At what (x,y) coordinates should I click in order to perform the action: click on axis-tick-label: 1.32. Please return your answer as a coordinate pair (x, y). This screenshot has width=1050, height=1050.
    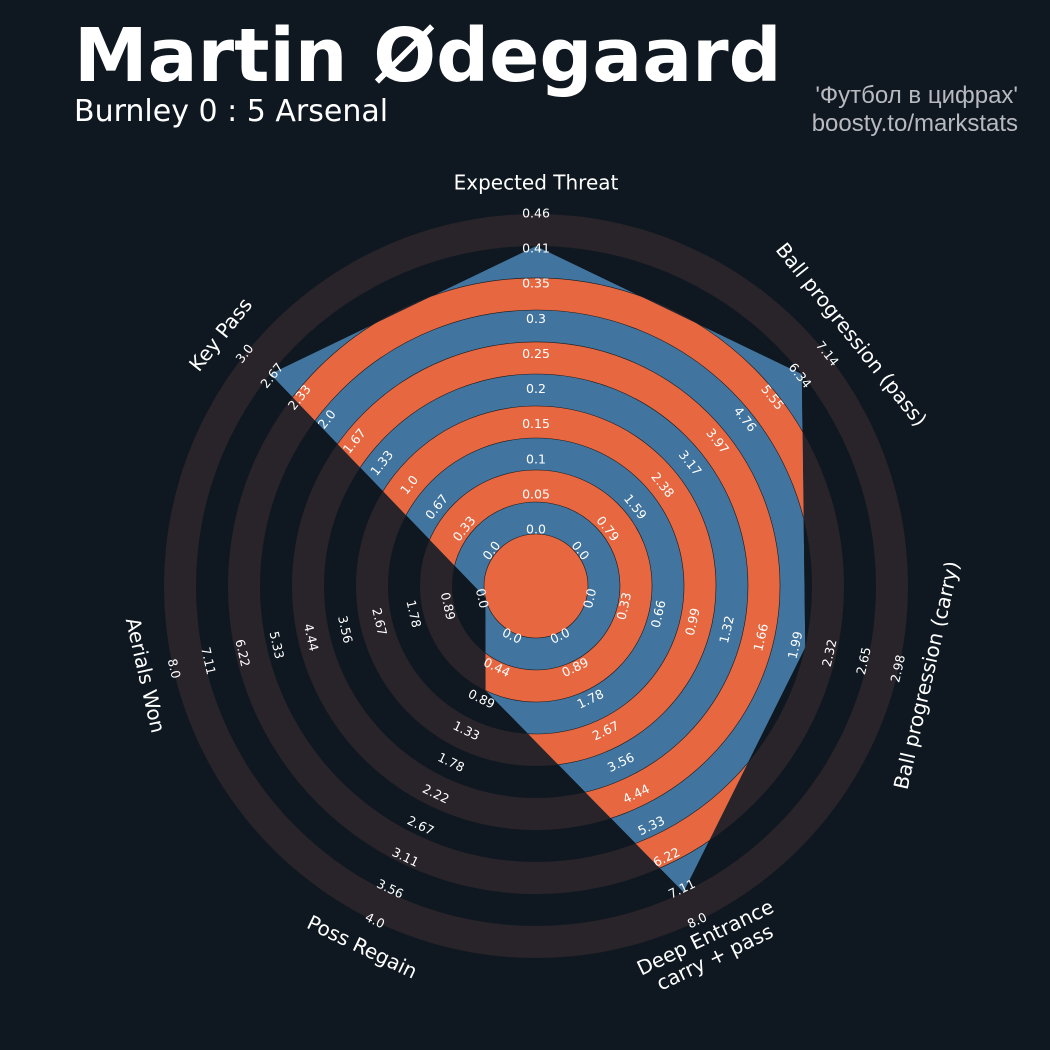
    Looking at the image, I should click on (726, 629).